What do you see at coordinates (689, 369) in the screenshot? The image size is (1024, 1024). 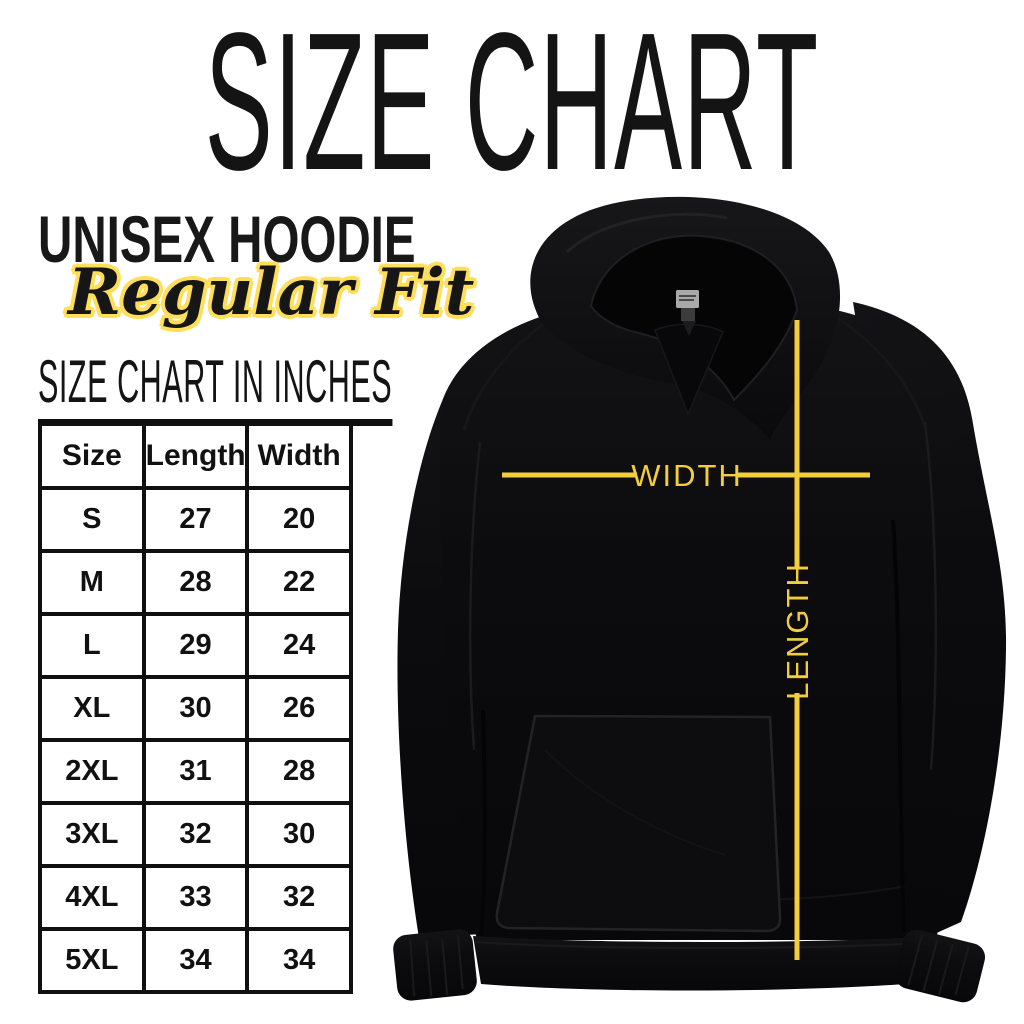 I see `collar-notch` at bounding box center [689, 369].